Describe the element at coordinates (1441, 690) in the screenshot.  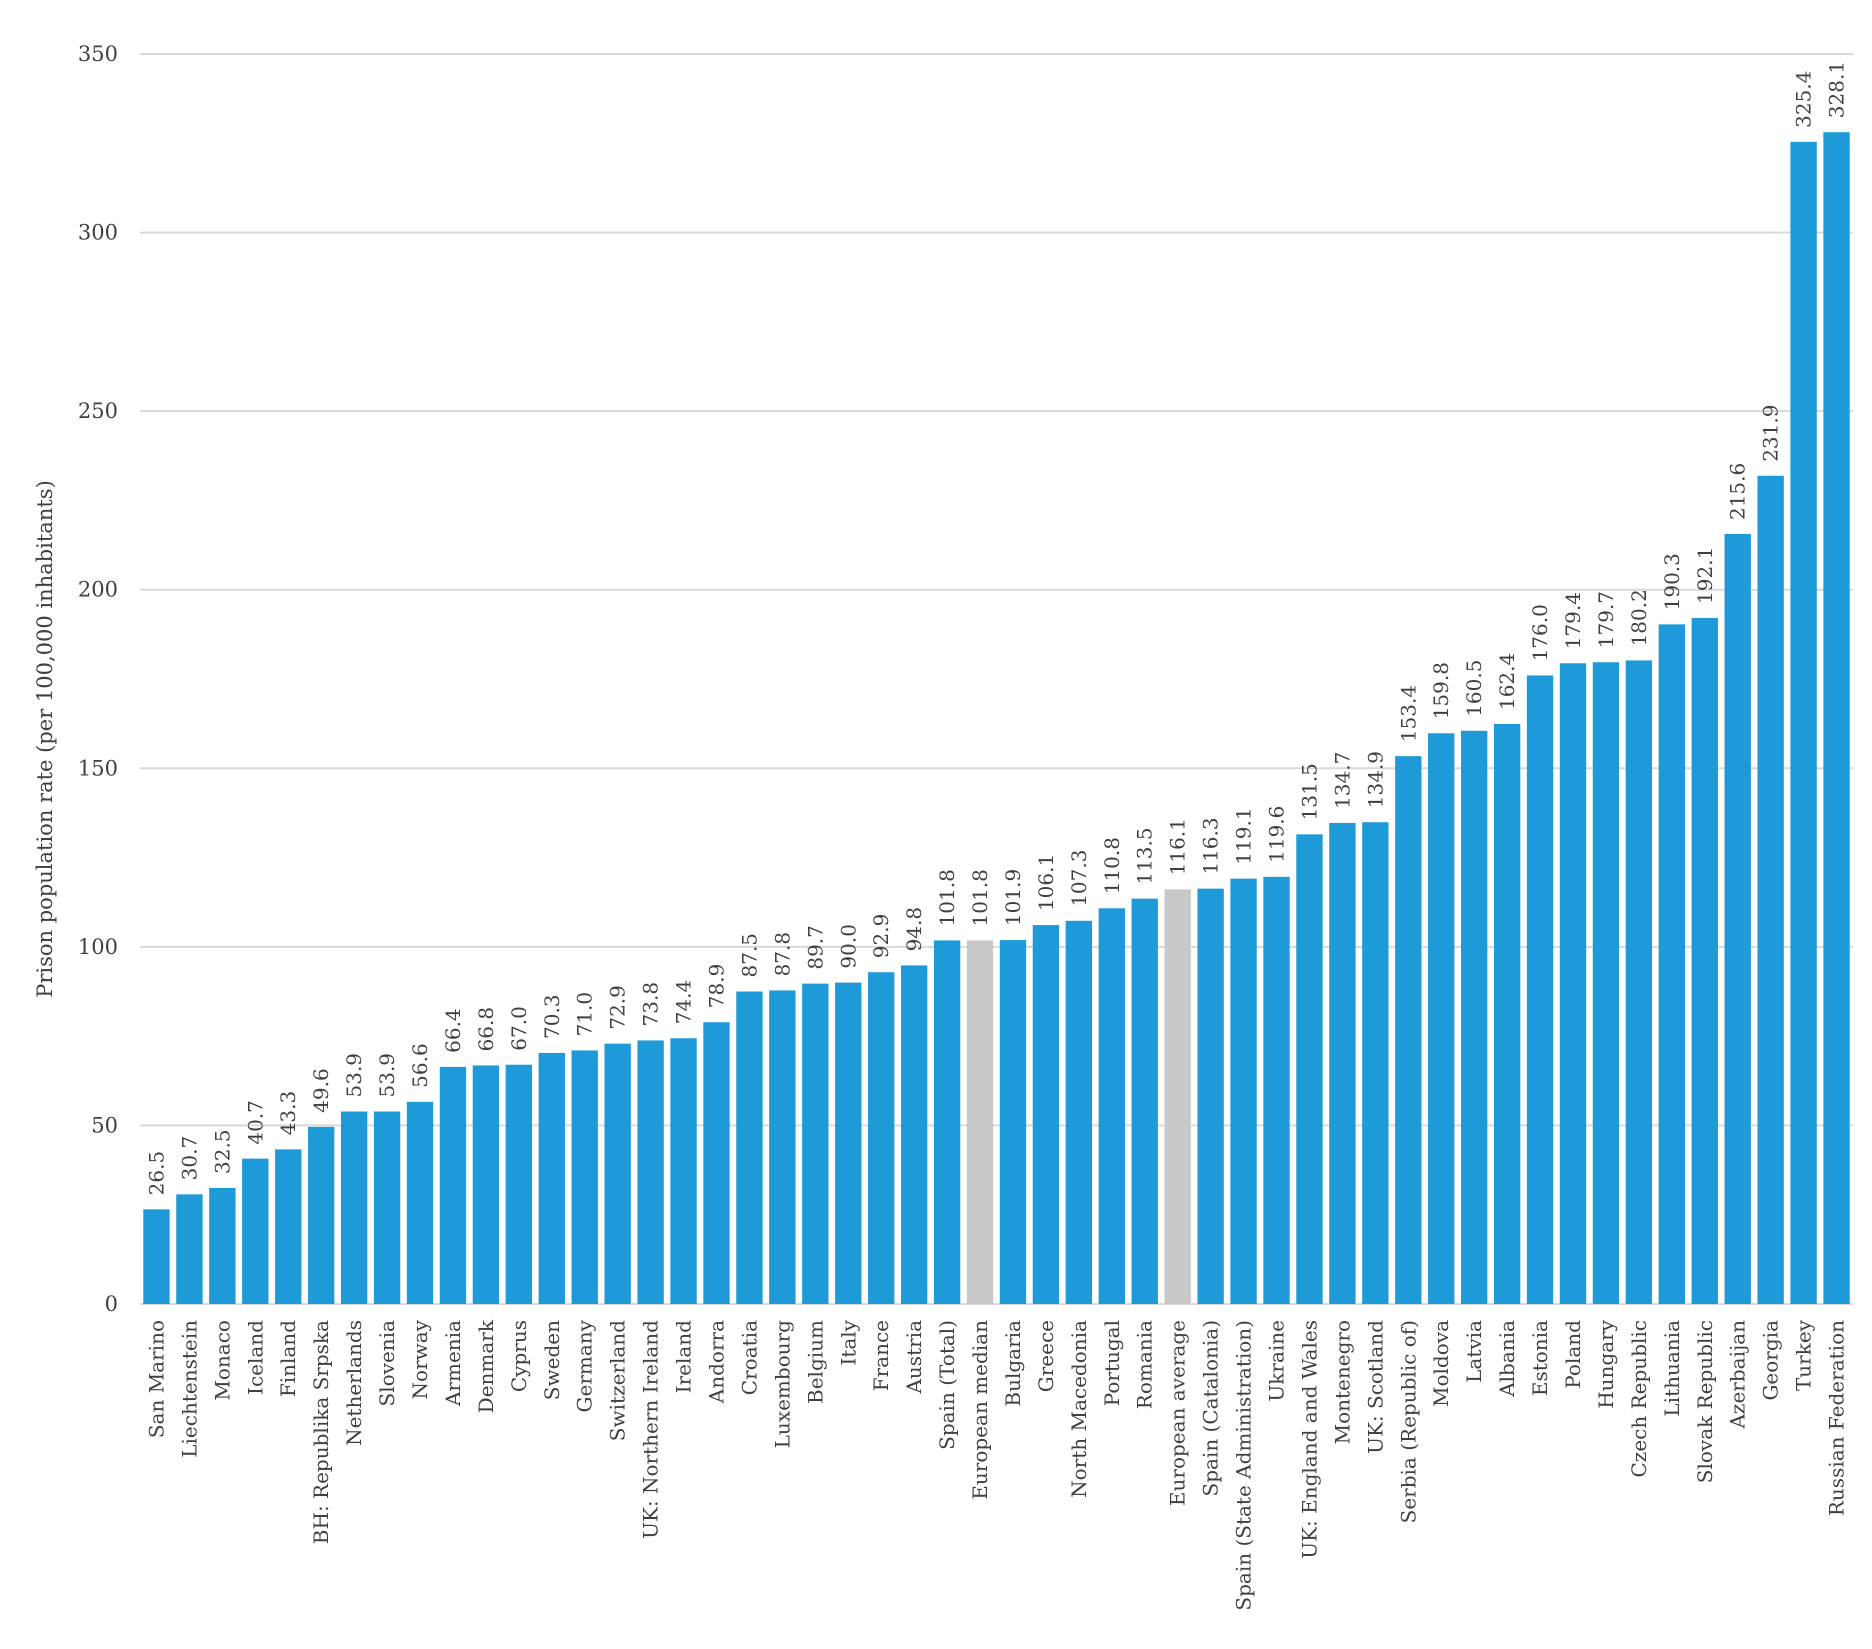
I see `data-label: 159.8` at that location.